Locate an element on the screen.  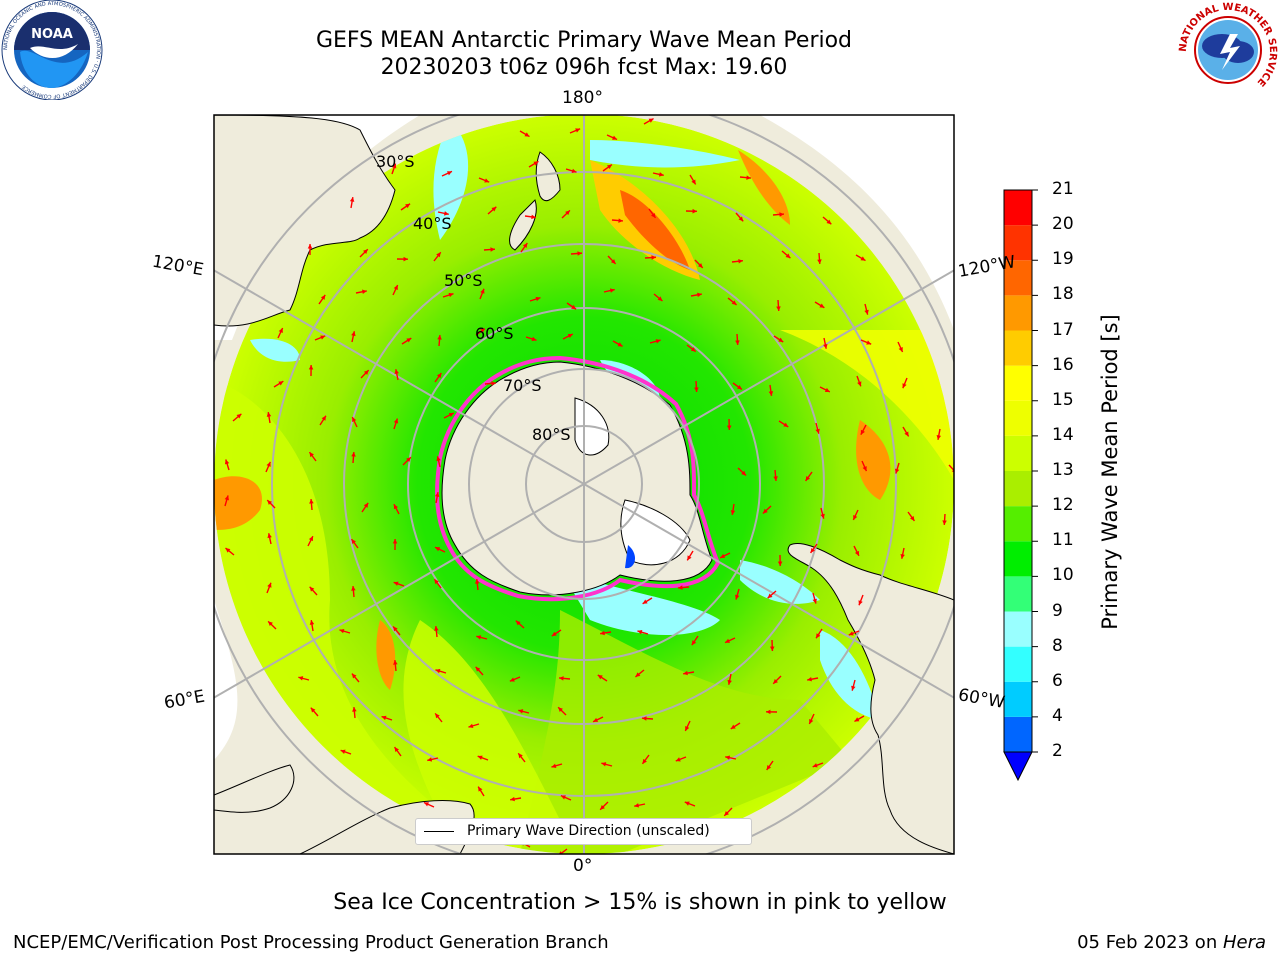
colorbar-tick-label: 20 is located at coordinates (1063, 224).